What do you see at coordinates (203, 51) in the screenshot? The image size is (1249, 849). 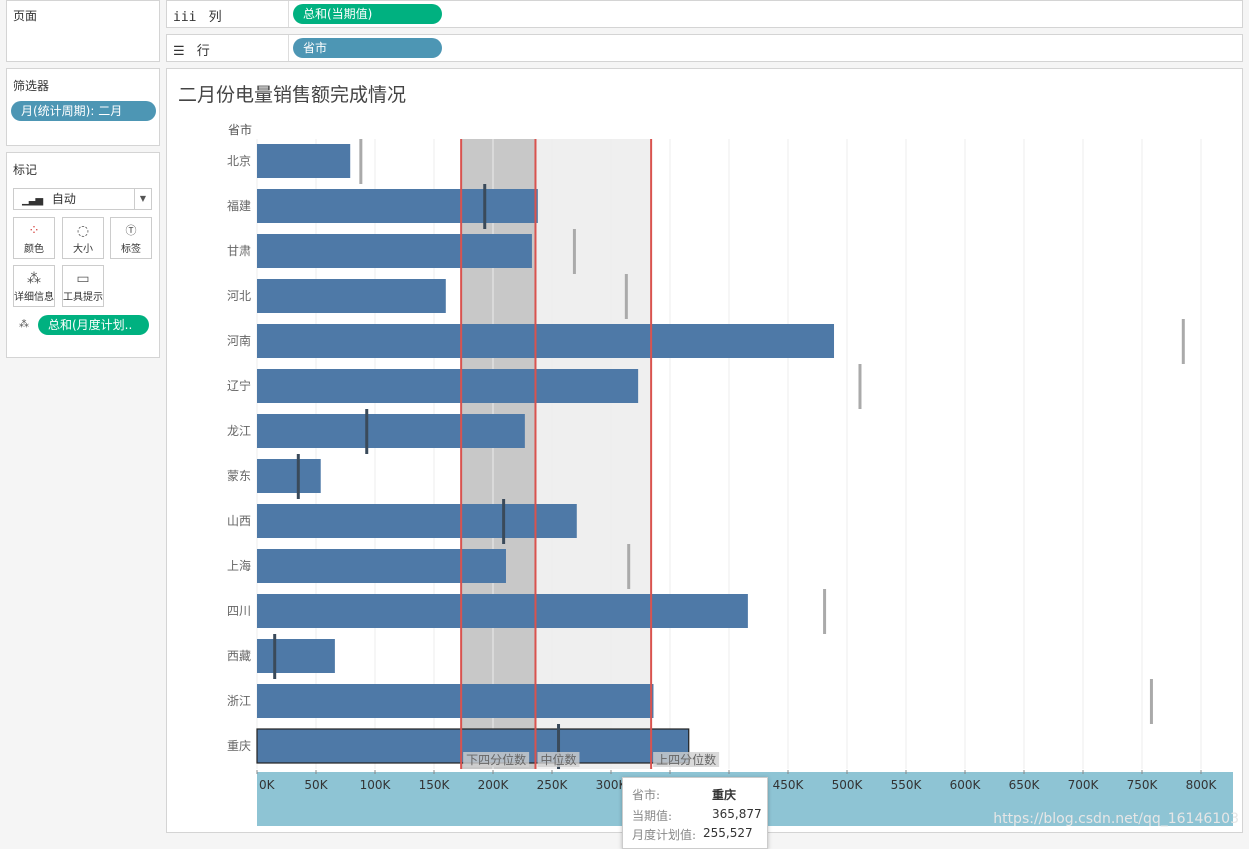 I see `rows-shelf-label: 行` at bounding box center [203, 51].